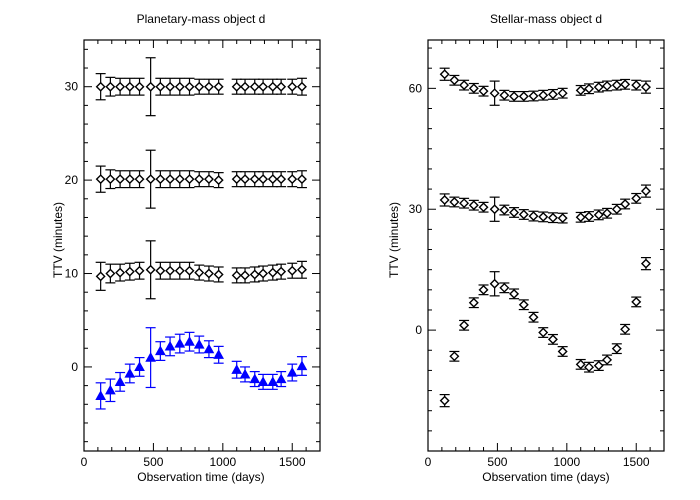  I want to click on planetary-x-axis-label: Observation time (days), so click(200, 477).